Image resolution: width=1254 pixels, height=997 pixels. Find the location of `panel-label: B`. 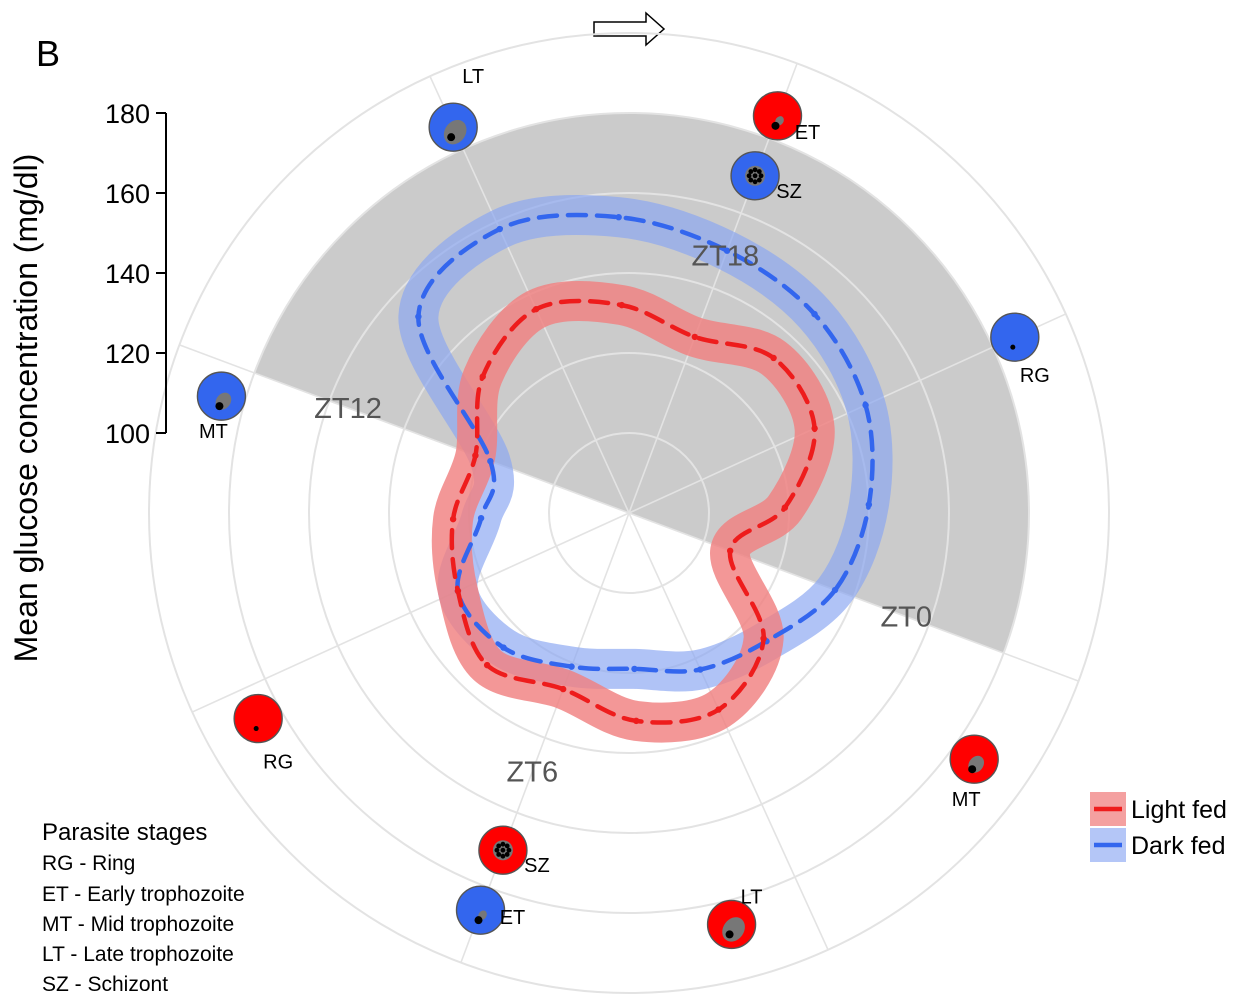

panel-label: B is located at coordinates (48, 53).